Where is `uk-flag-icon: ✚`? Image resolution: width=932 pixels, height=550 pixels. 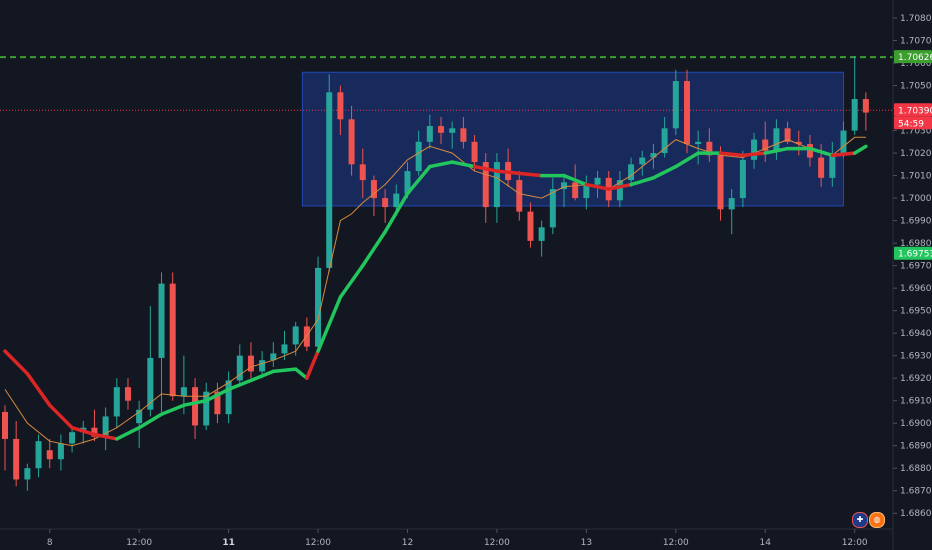 uk-flag-icon: ✚ is located at coordinates (860, 520).